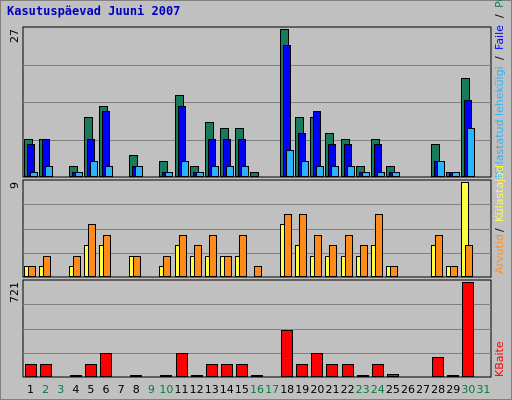  What do you see at coordinates (14, 36) in the screenshot?
I see `y-max-label: 27` at bounding box center [14, 36].